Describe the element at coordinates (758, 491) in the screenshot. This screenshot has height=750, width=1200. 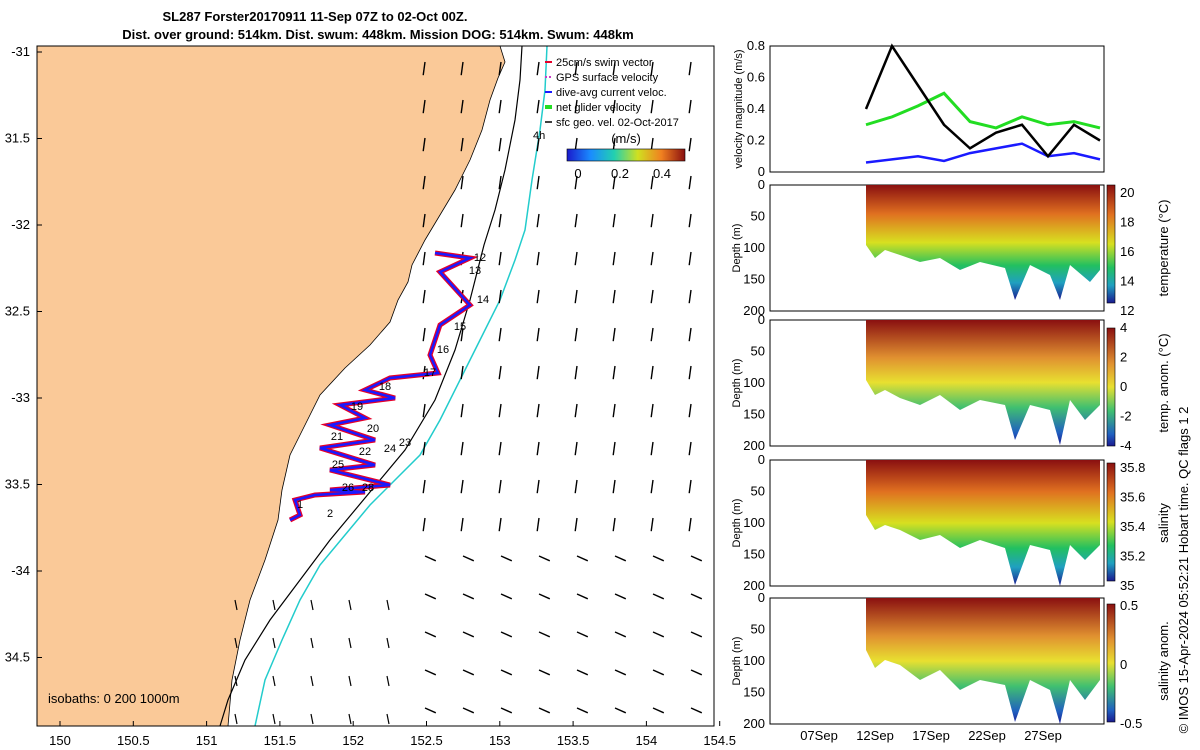
I see `panel-y-tick: 50` at that location.